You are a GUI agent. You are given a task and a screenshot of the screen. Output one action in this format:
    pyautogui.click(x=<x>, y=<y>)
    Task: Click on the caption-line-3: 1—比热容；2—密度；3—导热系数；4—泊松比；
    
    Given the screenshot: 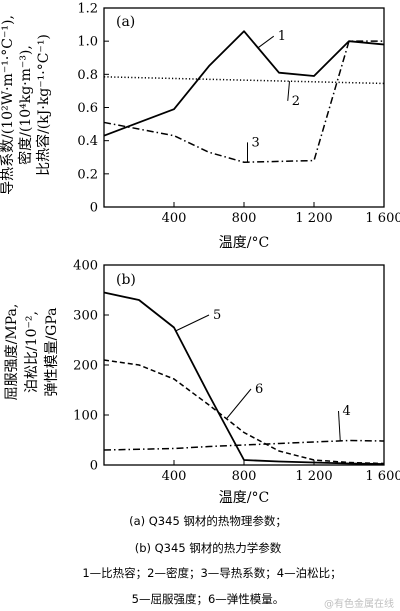 What is the action you would take?
    pyautogui.click(x=211, y=573)
    